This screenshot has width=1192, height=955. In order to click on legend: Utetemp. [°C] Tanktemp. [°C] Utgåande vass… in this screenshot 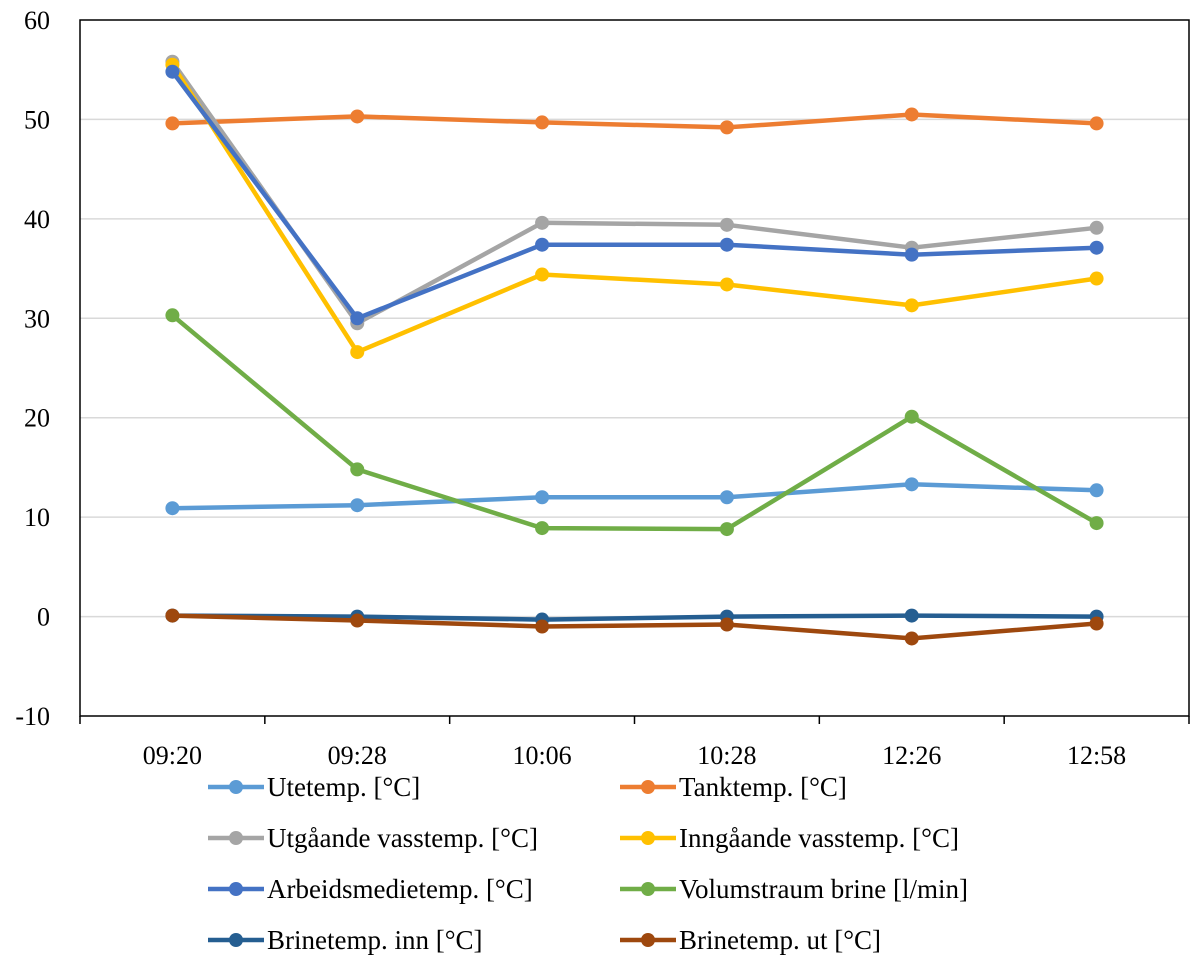, I will do `click(588, 863)`.